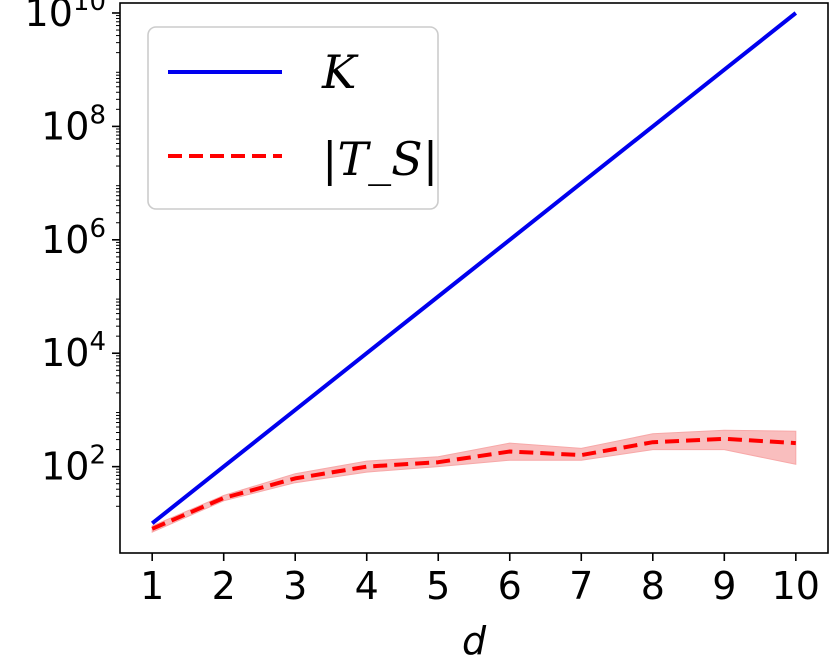 This screenshot has height=664, width=830. What do you see at coordinates (73, 238) in the screenshot?
I see `y-tick-label: 10⁶` at bounding box center [73, 238].